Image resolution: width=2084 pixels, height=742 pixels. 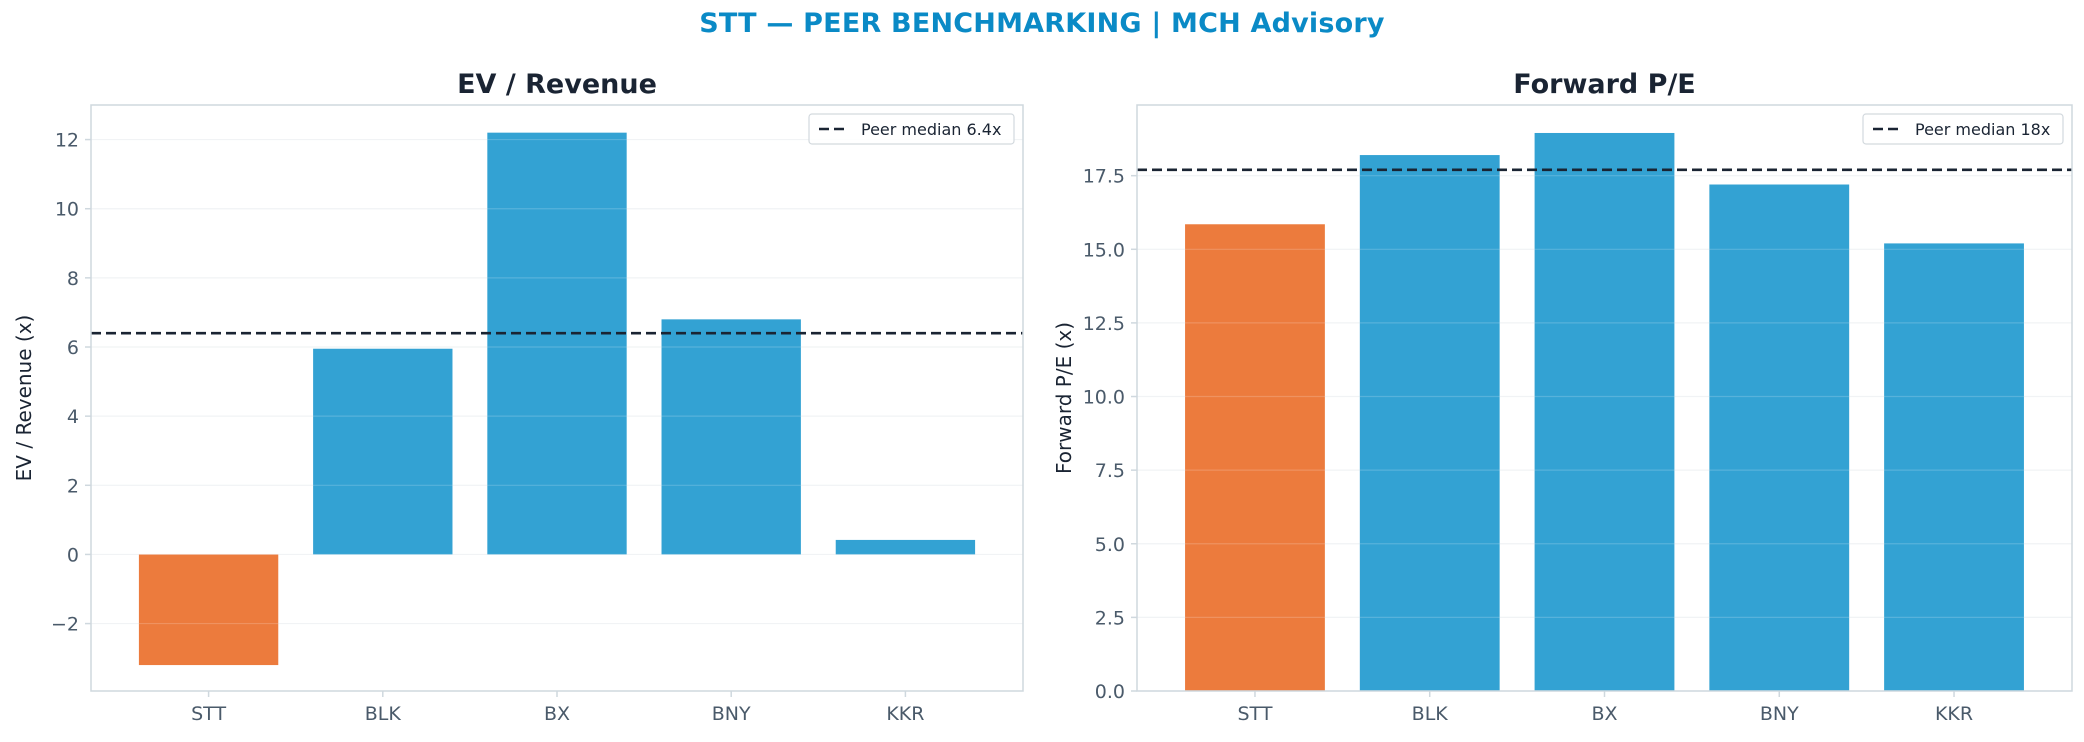 What do you see at coordinates (1110, 545) in the screenshot?
I see `pe-ytick-label: 5.0` at bounding box center [1110, 545].